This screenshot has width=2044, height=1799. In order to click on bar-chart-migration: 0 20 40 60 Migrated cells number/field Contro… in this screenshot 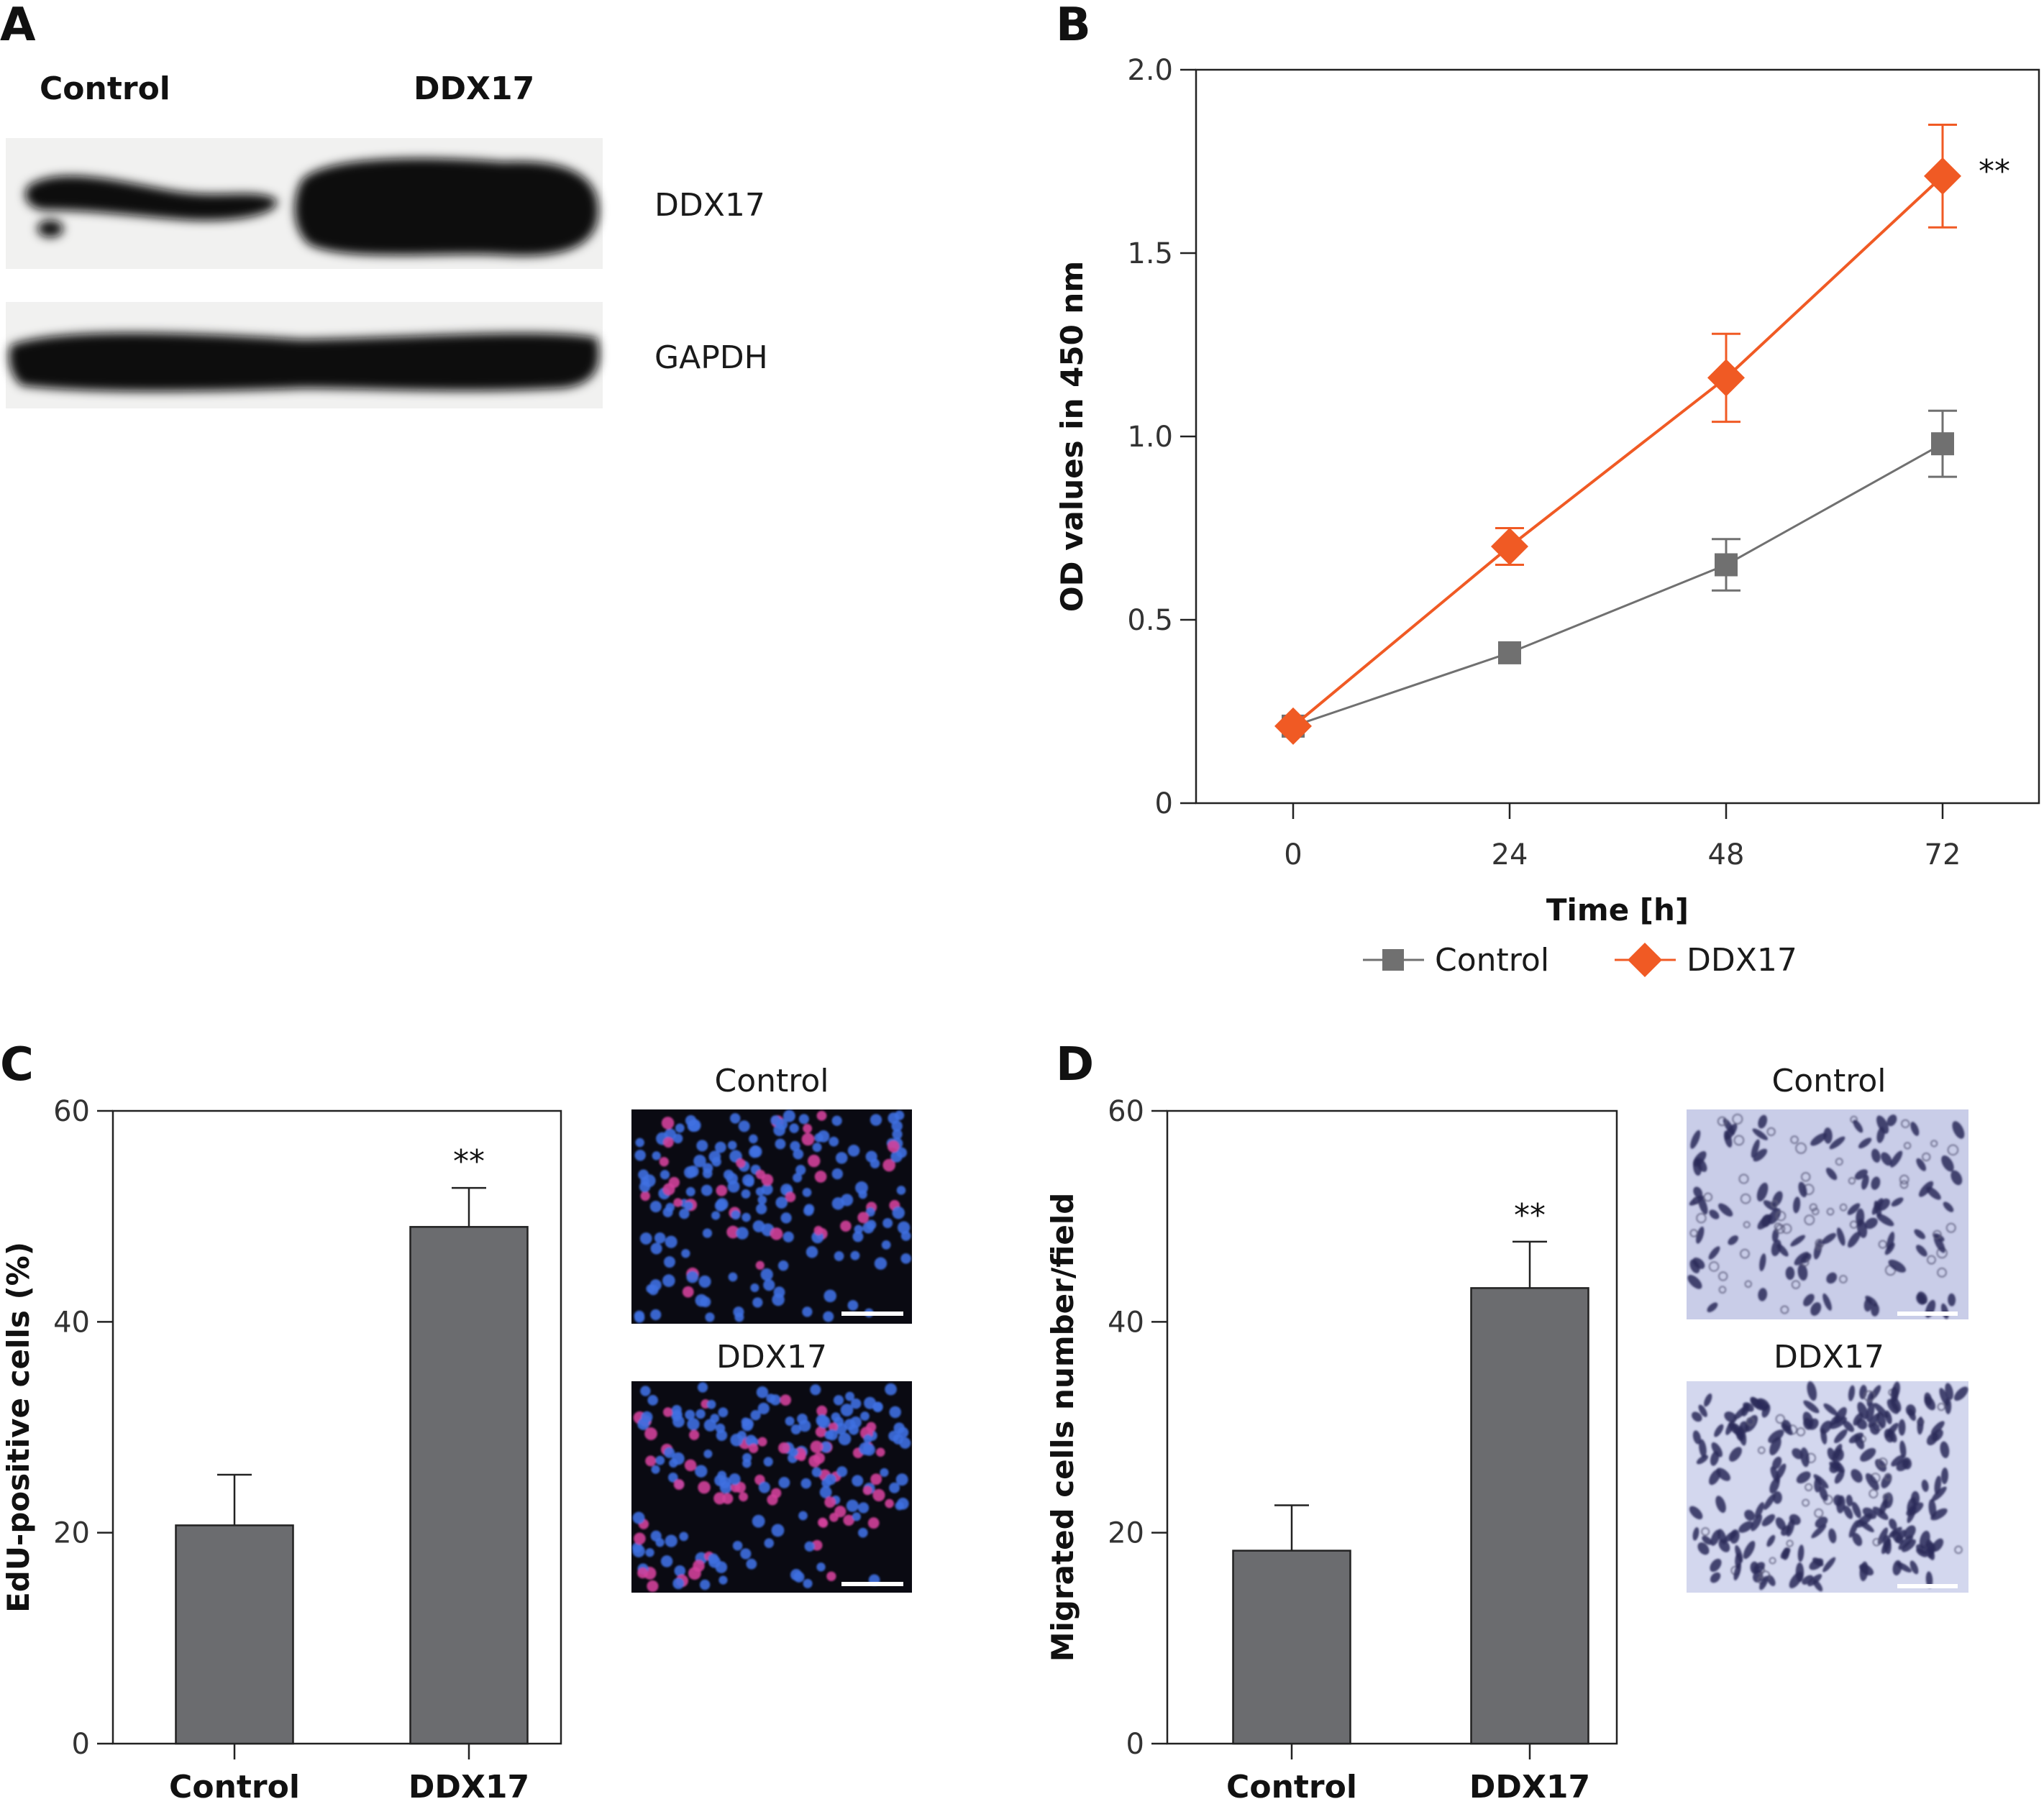, I will do `click(1331, 1447)`.